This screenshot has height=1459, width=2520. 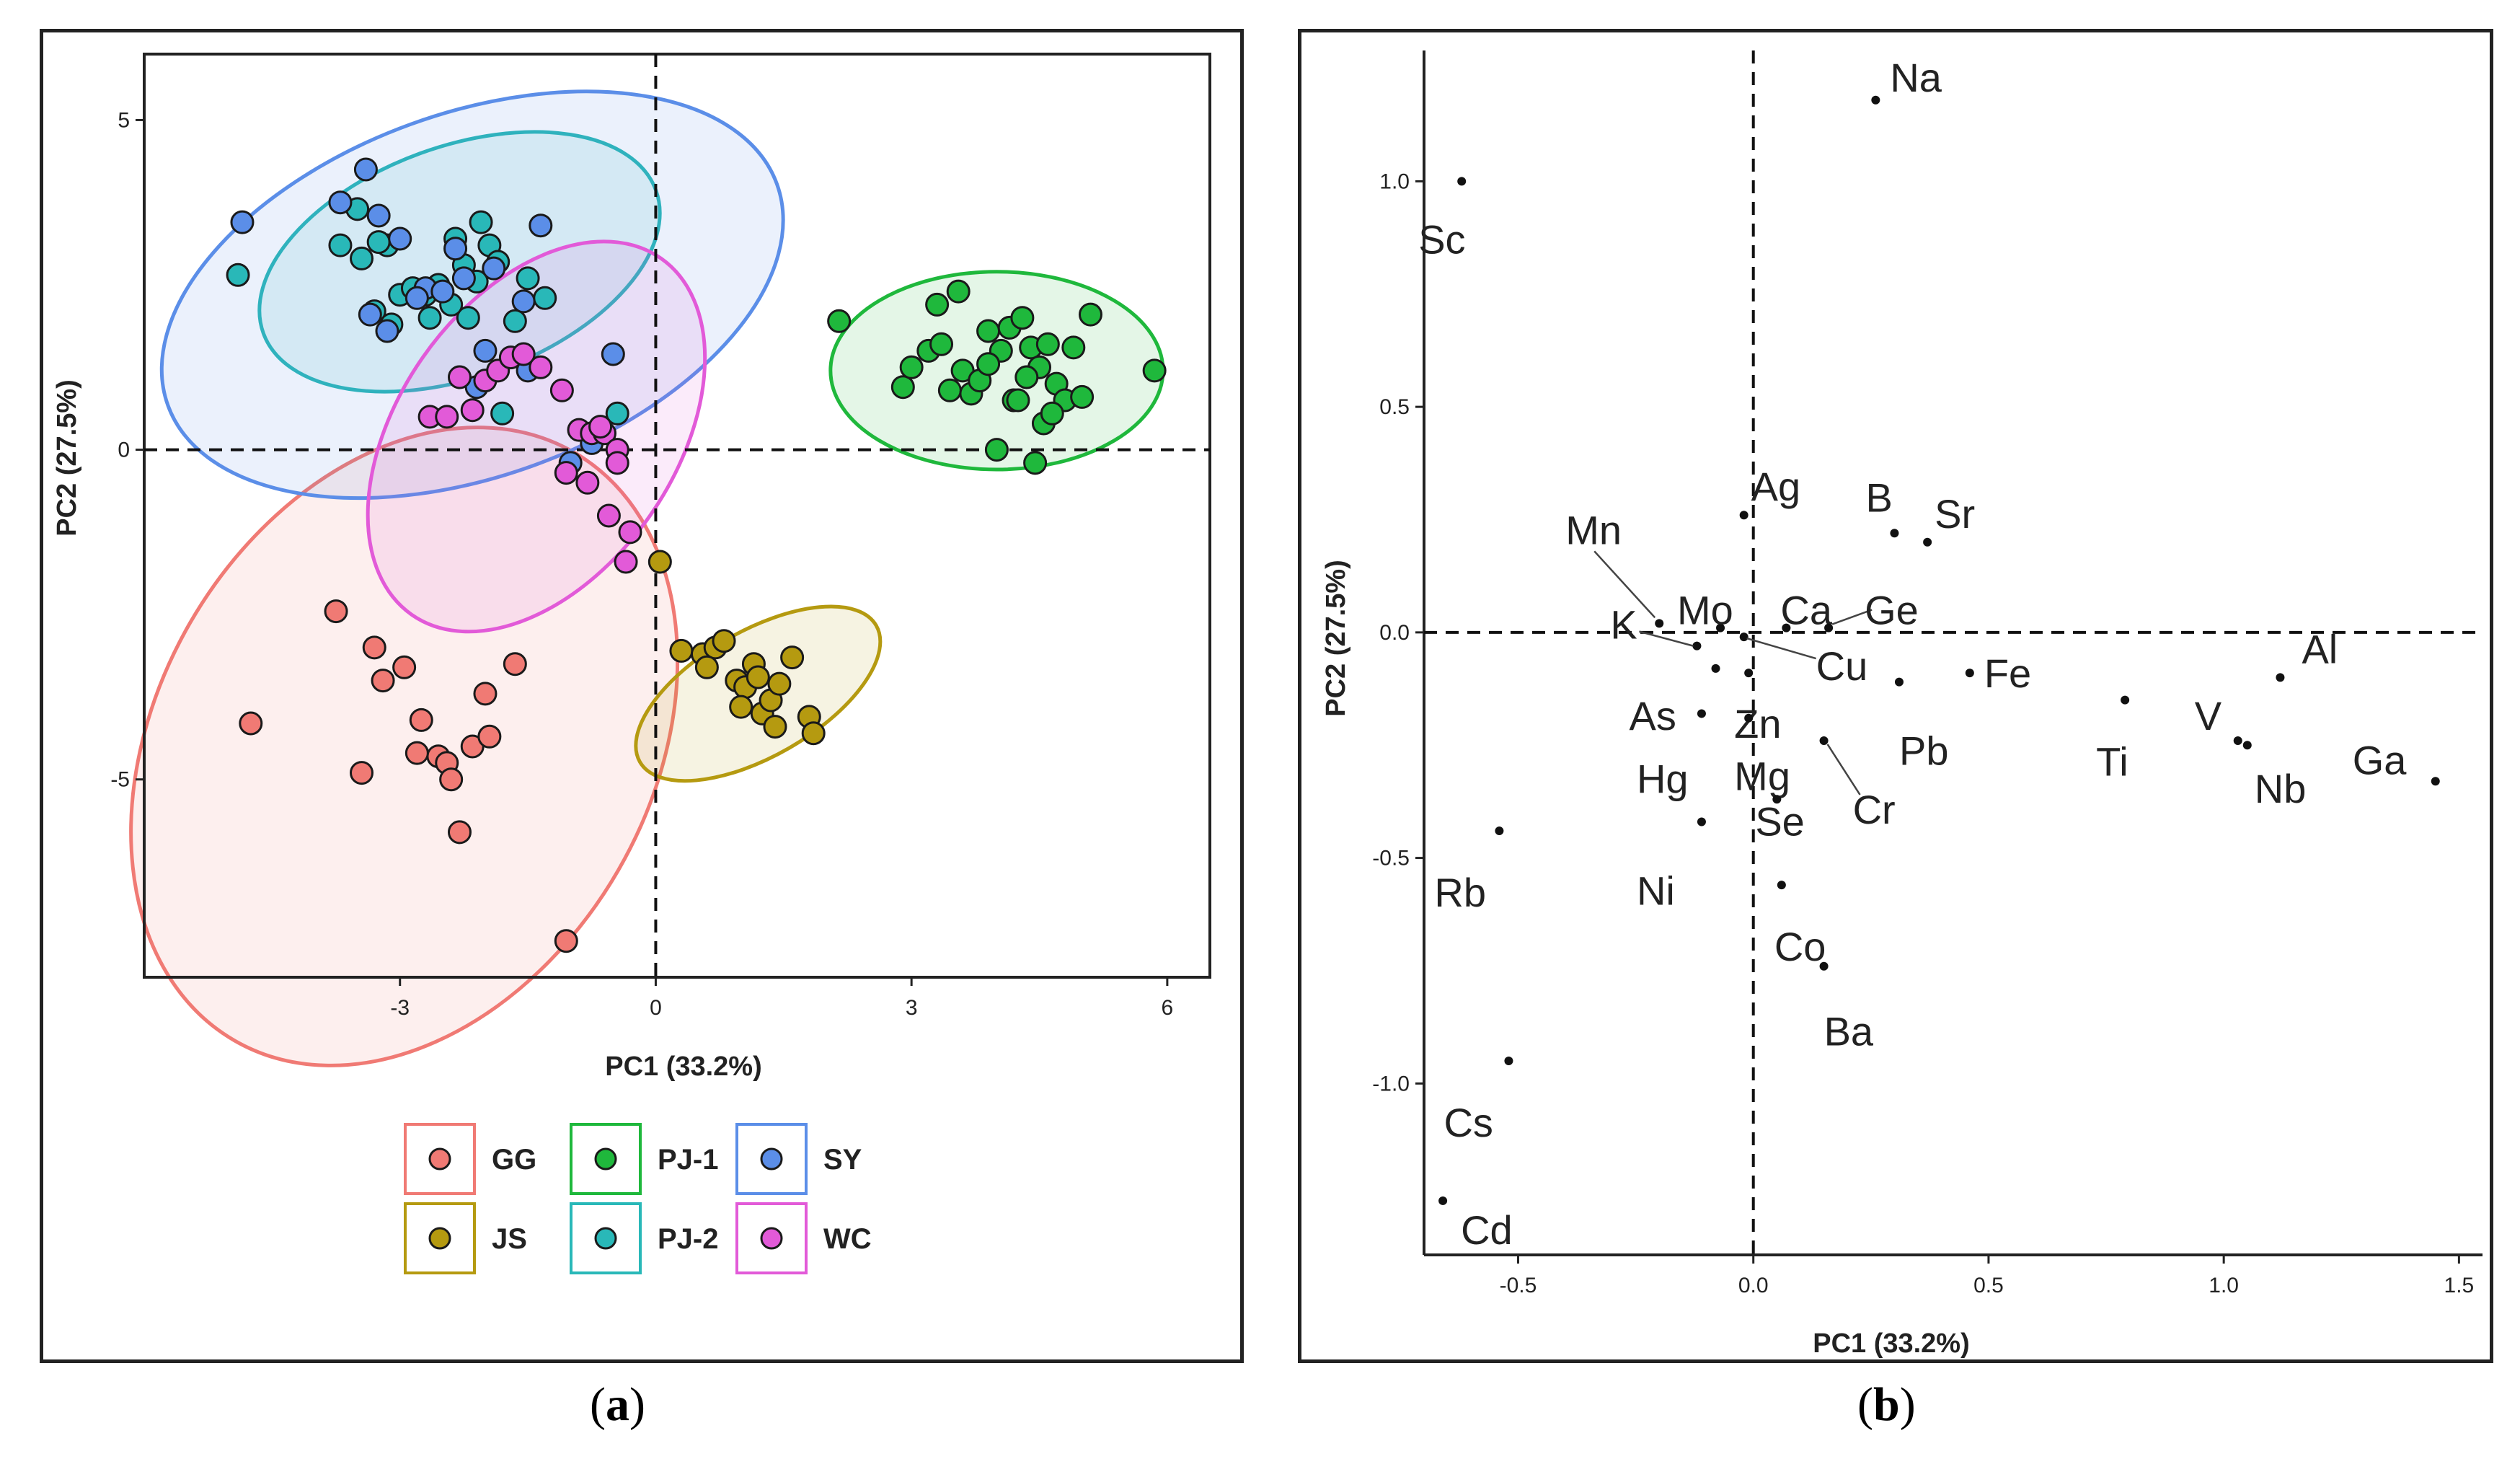 I want to click on legend-label: GG, so click(x=514, y=1160).